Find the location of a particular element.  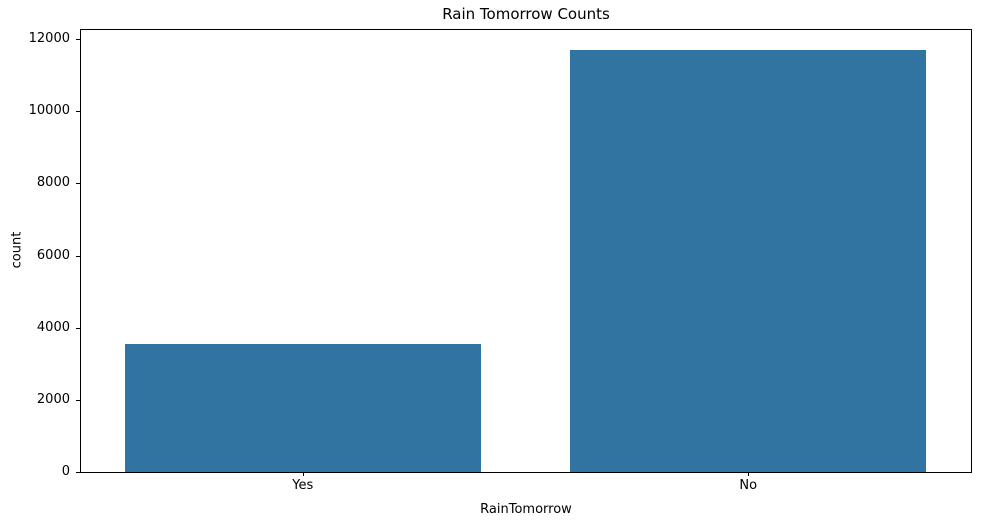

y-tick-label: 4000 is located at coordinates (53, 327).